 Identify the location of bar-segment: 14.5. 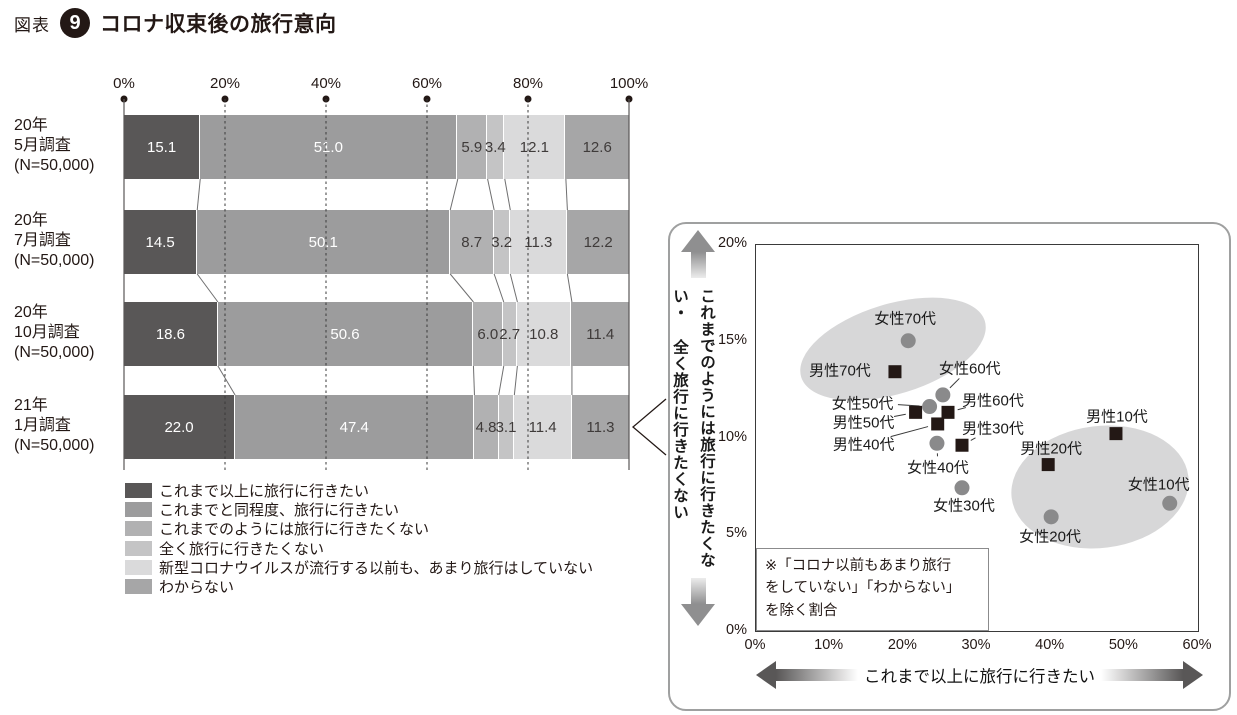
(161, 242).